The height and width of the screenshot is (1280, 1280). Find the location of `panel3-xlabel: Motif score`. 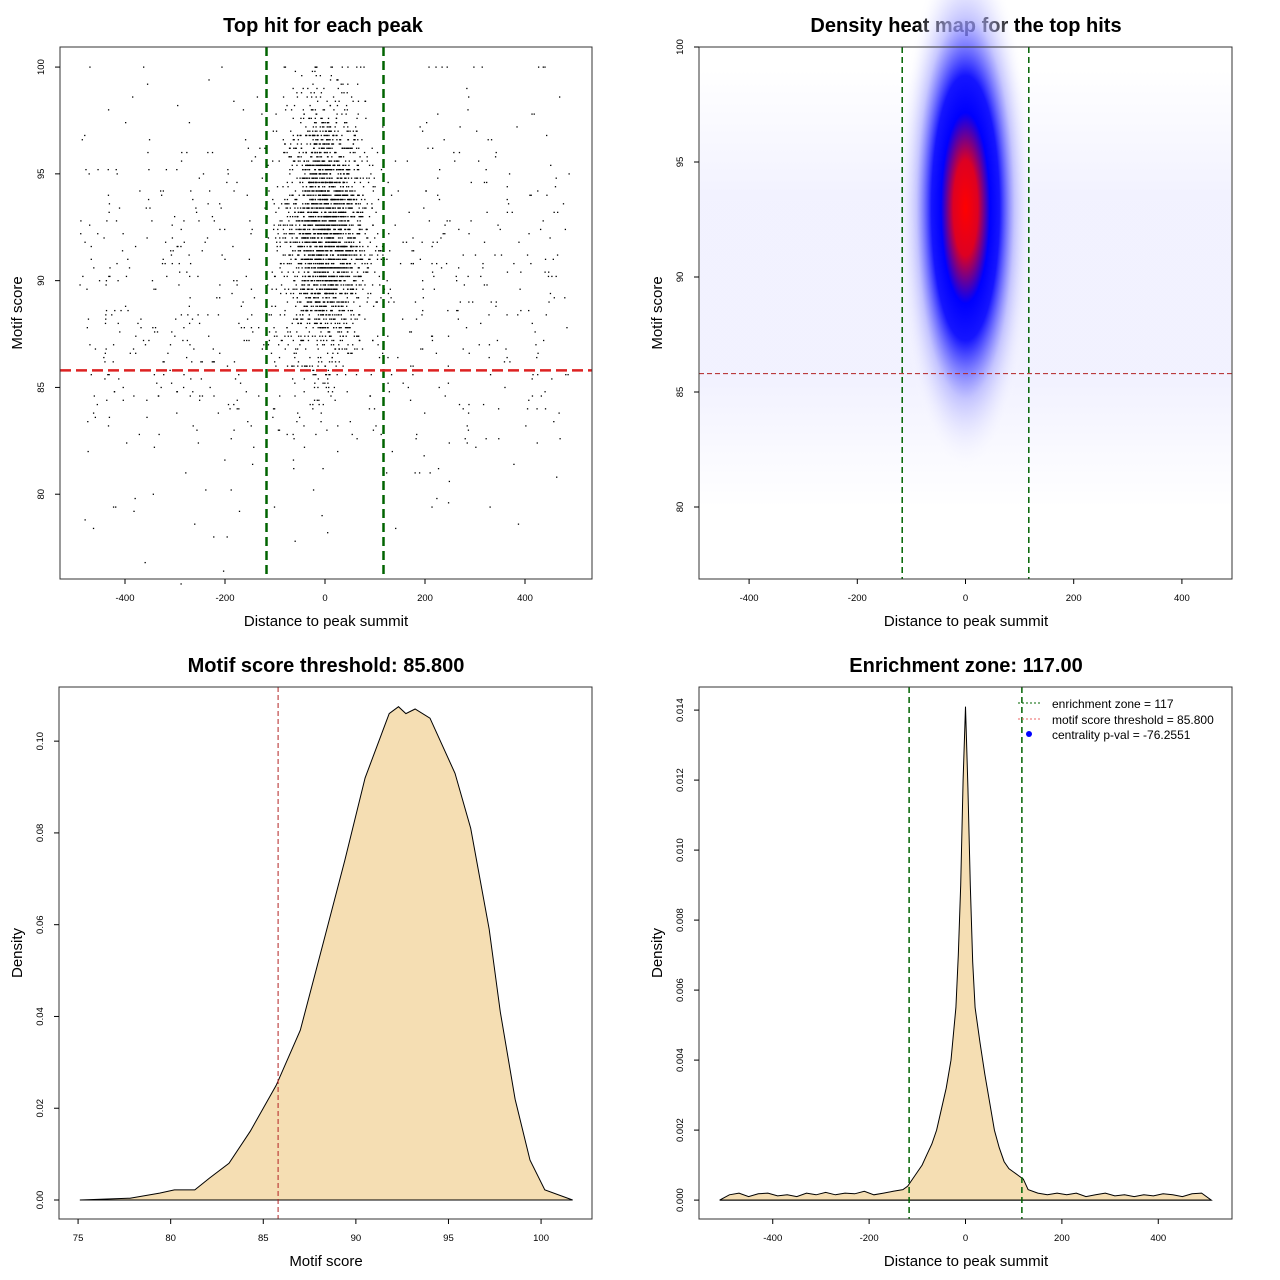

panel3-xlabel: Motif score is located at coordinates (325, 1261).